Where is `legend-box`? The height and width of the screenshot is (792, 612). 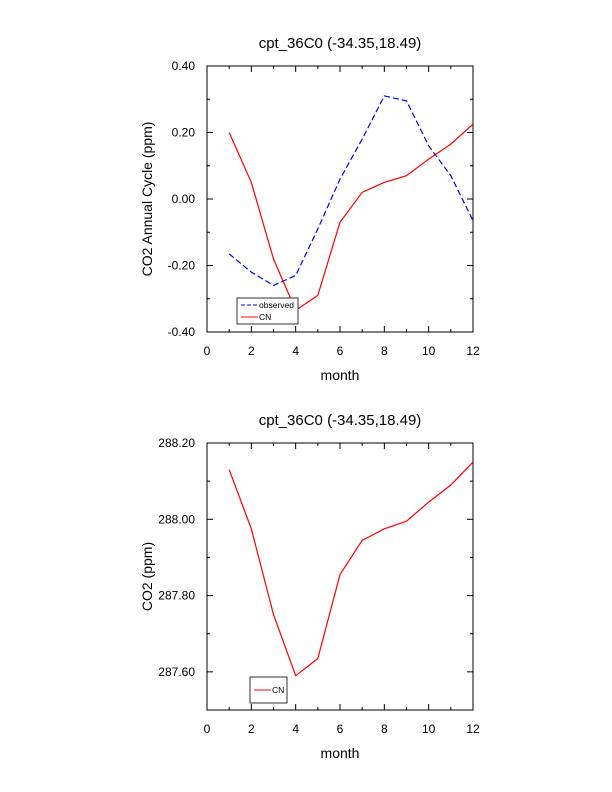
legend-box is located at coordinates (267, 311).